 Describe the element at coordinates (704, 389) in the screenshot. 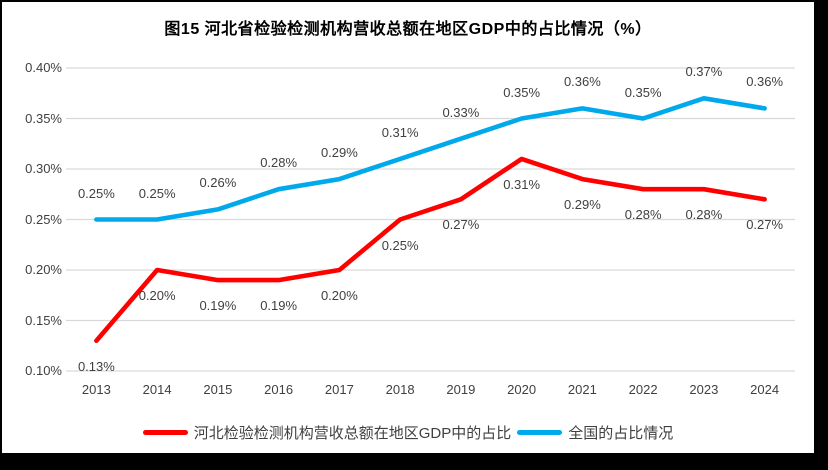

I see `x-axis-tick-label: 2023` at that location.